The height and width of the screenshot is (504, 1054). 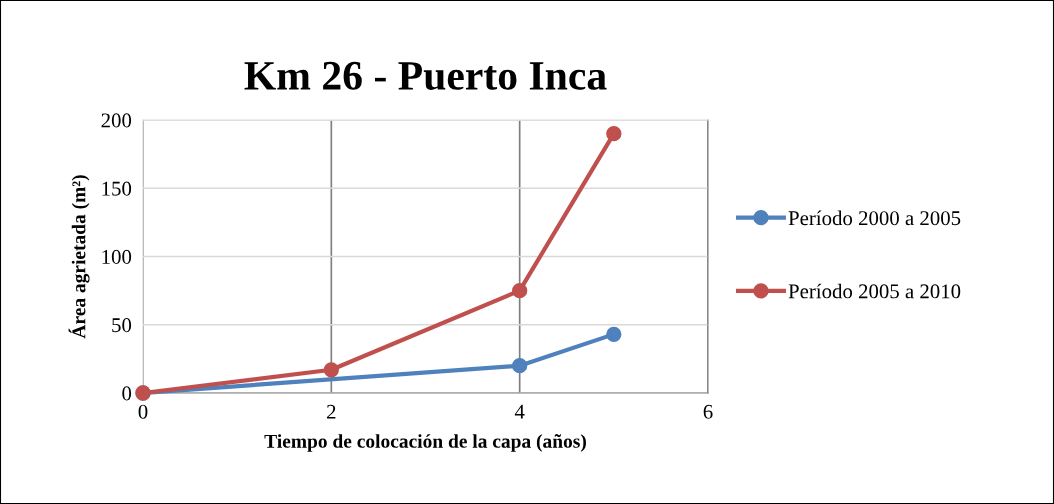 I want to click on chart-title: Km 26 - Puerto Inca, so click(x=425, y=75).